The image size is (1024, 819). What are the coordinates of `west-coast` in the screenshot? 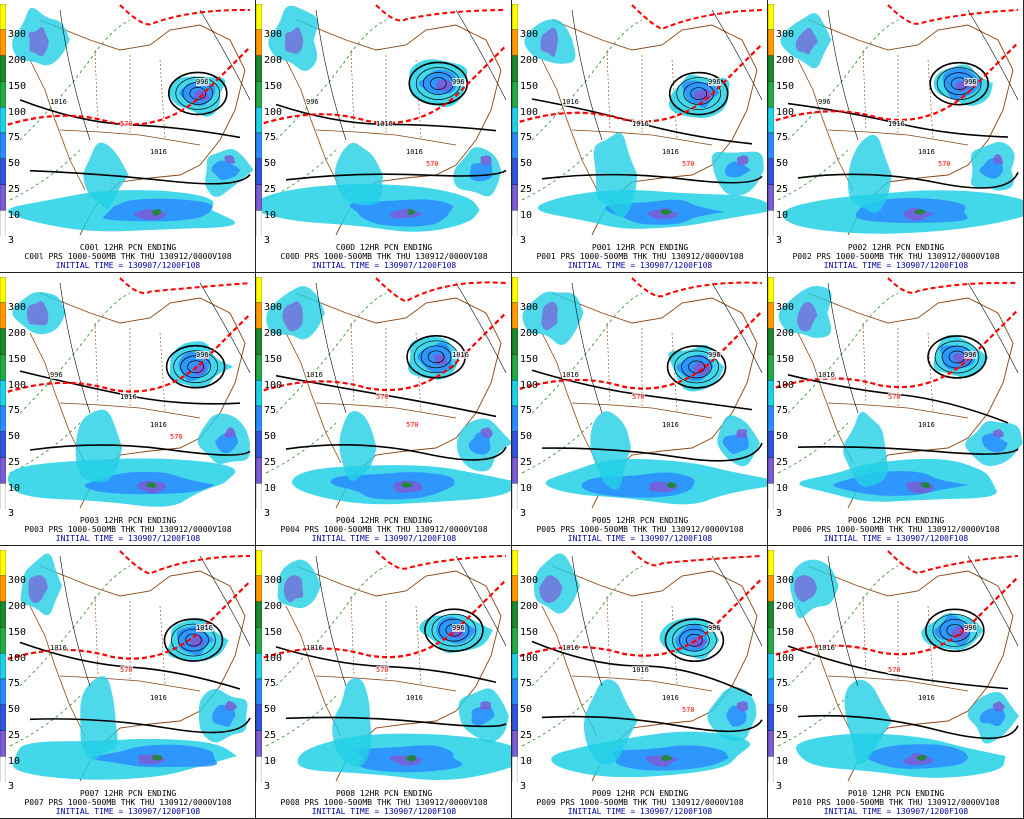 It's located at (313, 398).